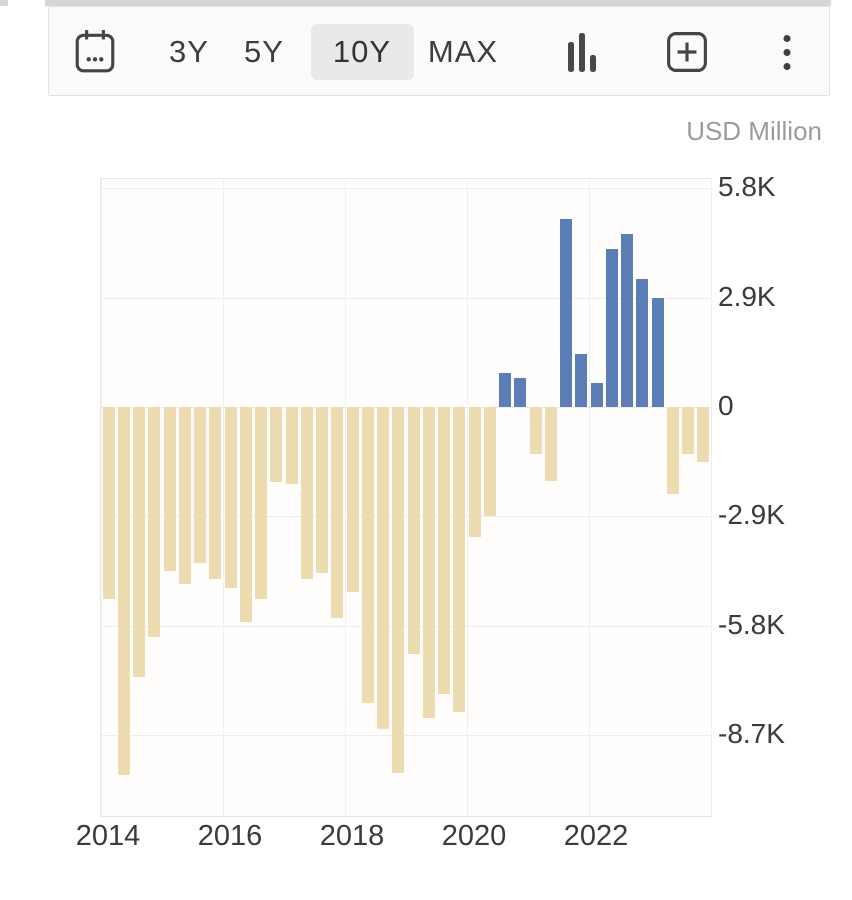 Image resolution: width=852 pixels, height=900 pixels. Describe the element at coordinates (337, 513) in the screenshot. I see `bar-2017-Q4` at that location.